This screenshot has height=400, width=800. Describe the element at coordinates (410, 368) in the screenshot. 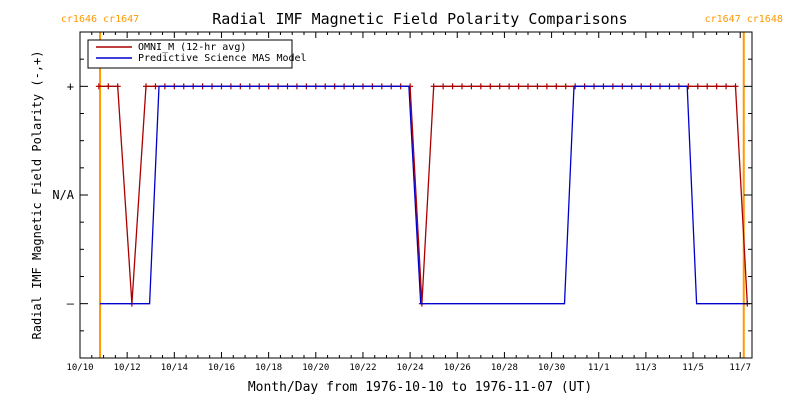

I see `x-tick-label: 10/24` at that location.